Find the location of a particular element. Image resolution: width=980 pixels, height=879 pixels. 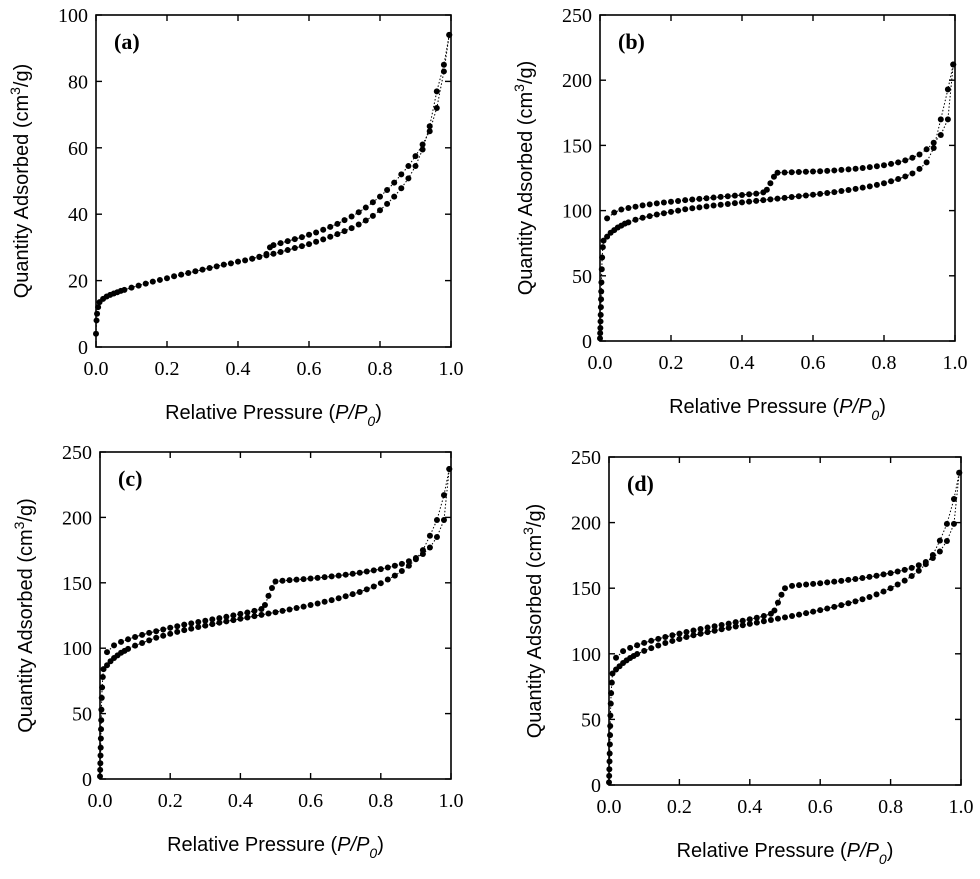

x-axis-label-p0: /P is located at coordinates (358, 413).